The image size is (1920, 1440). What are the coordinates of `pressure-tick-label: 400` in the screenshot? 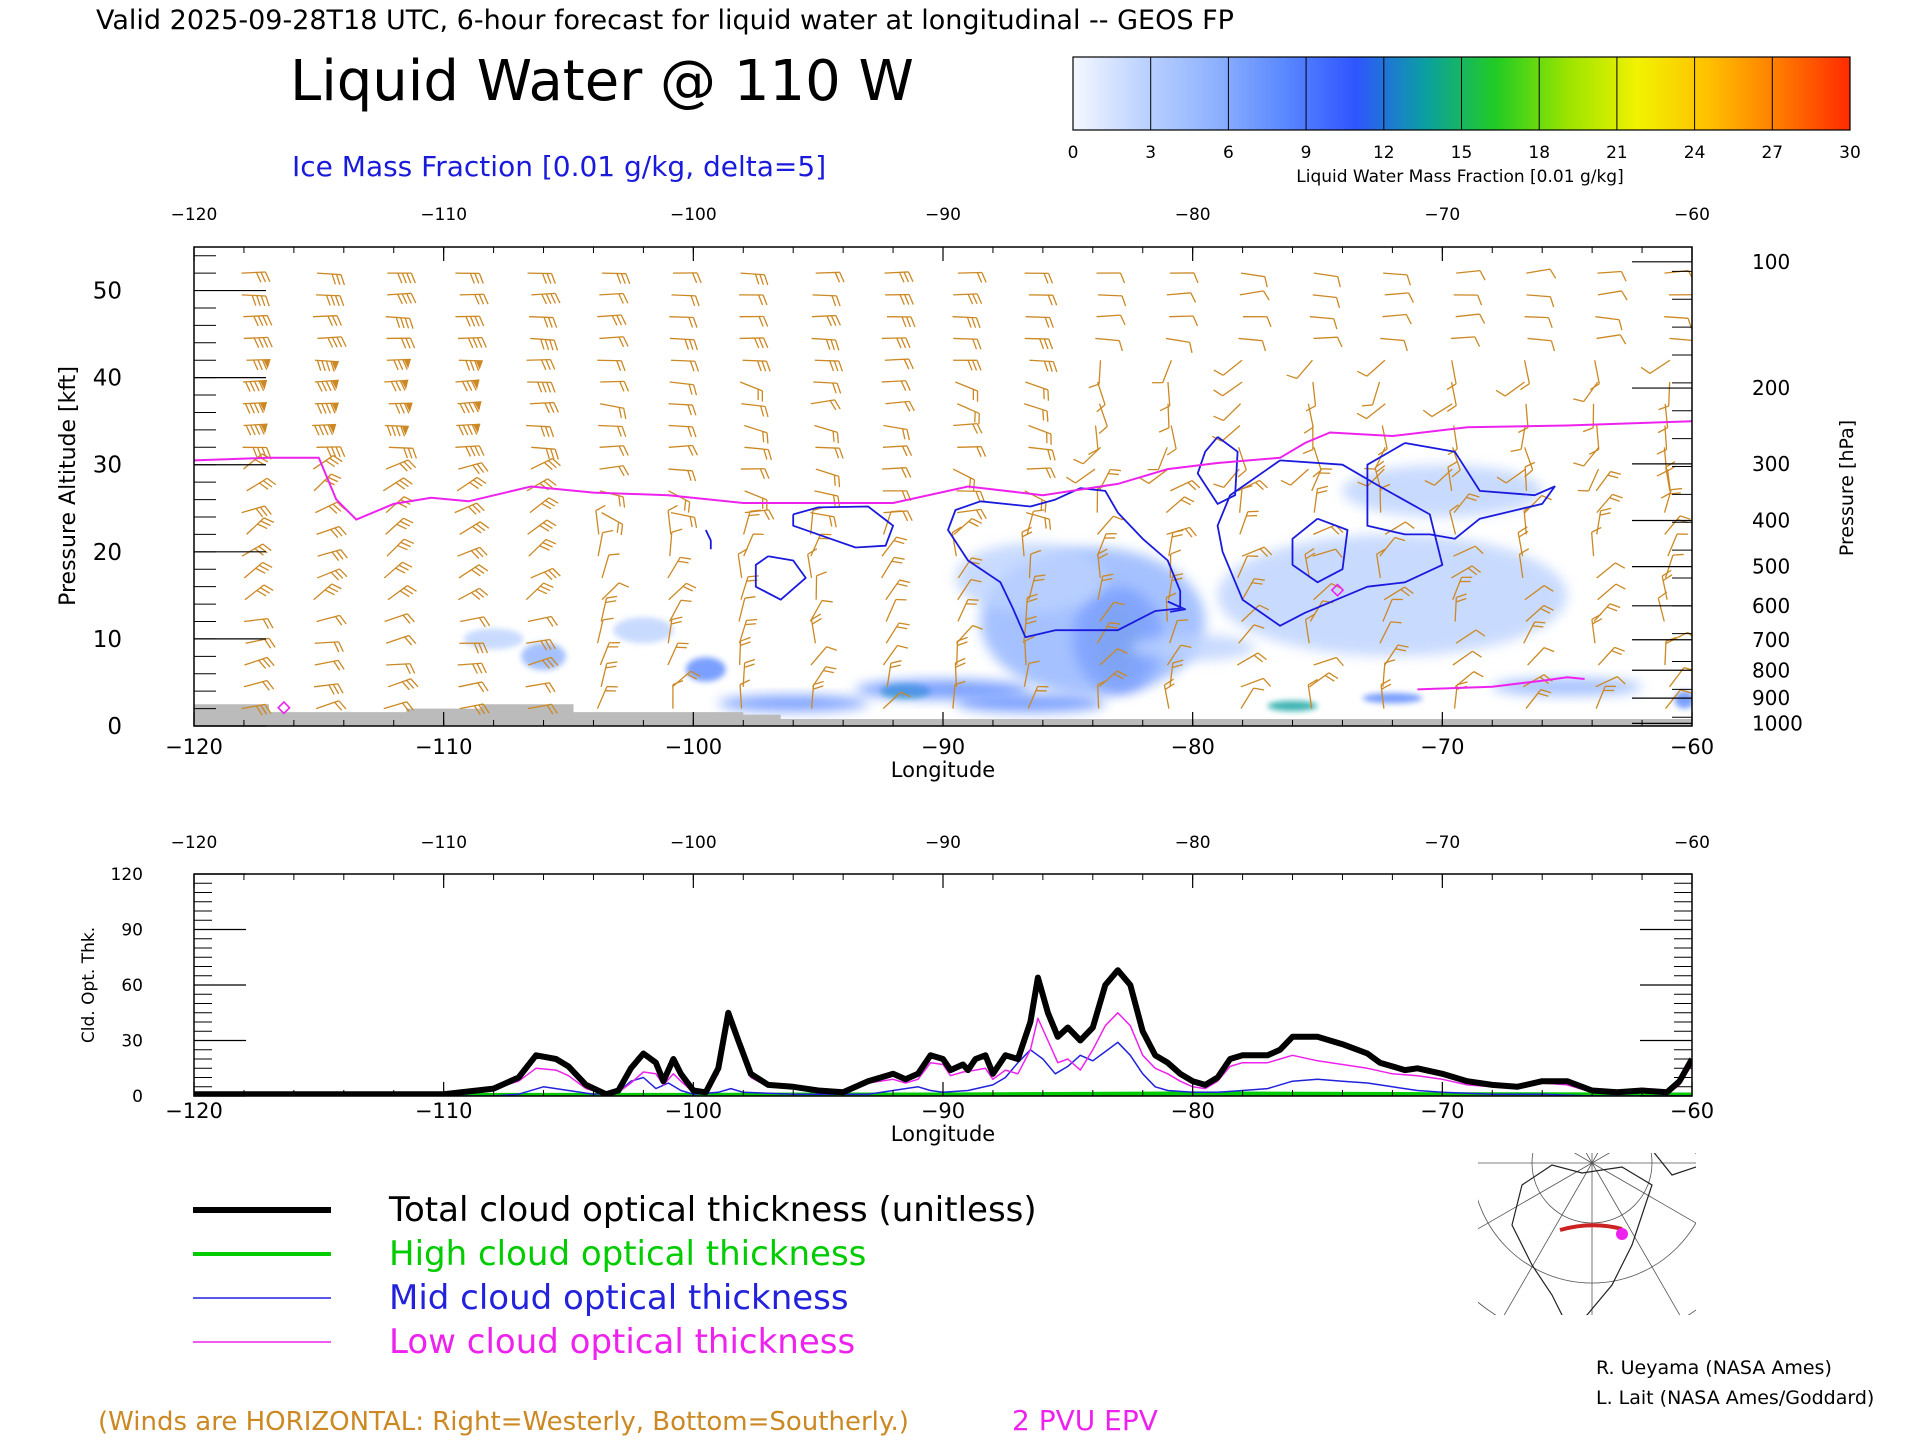 It's located at (1771, 520).